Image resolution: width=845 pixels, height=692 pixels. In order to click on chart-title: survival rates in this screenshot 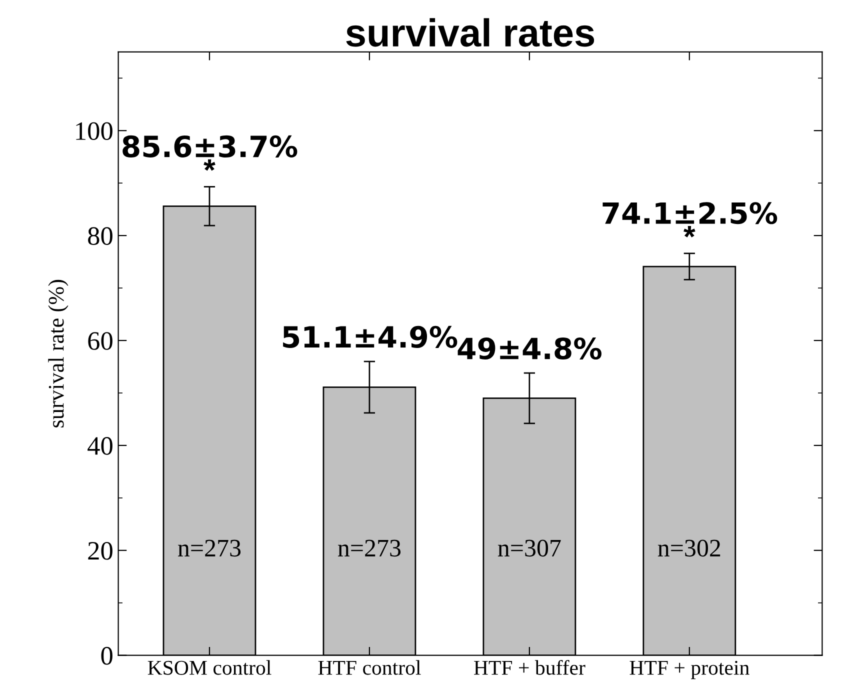, I will do `click(470, 32)`.